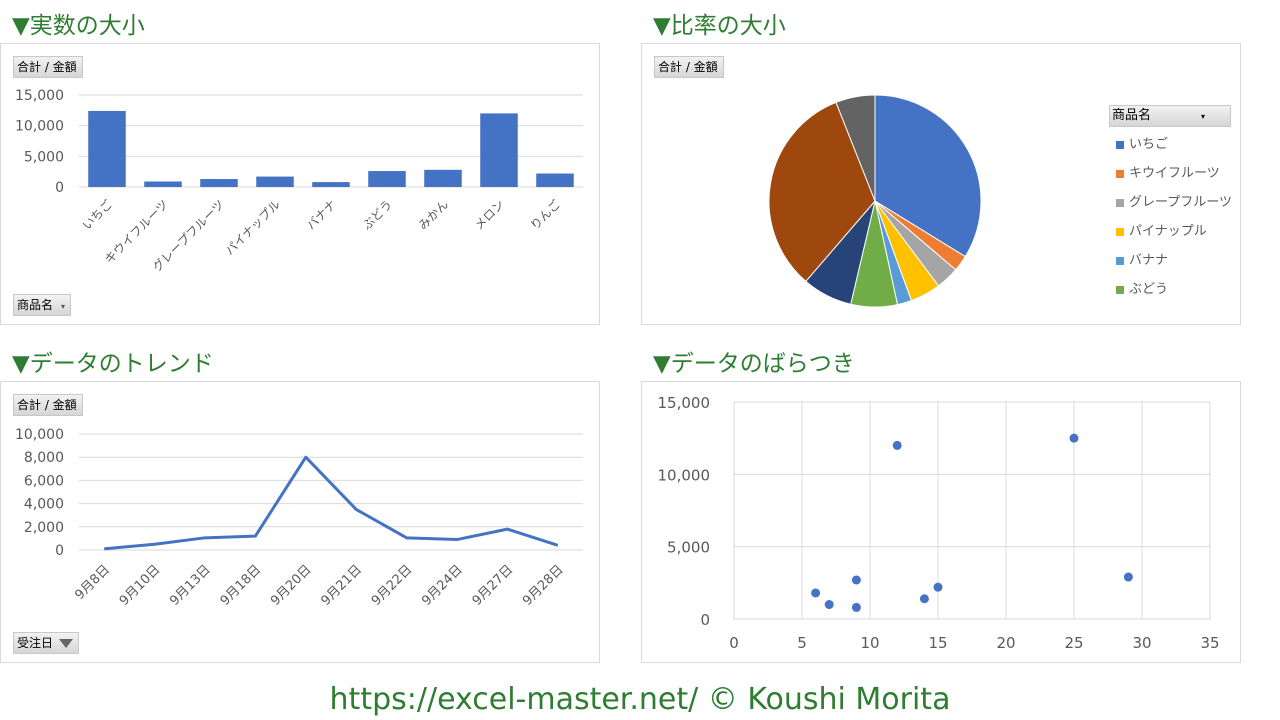 This screenshot has width=1280, height=720. I want to click on bar-y-tick-label: 5,000, so click(44, 157).